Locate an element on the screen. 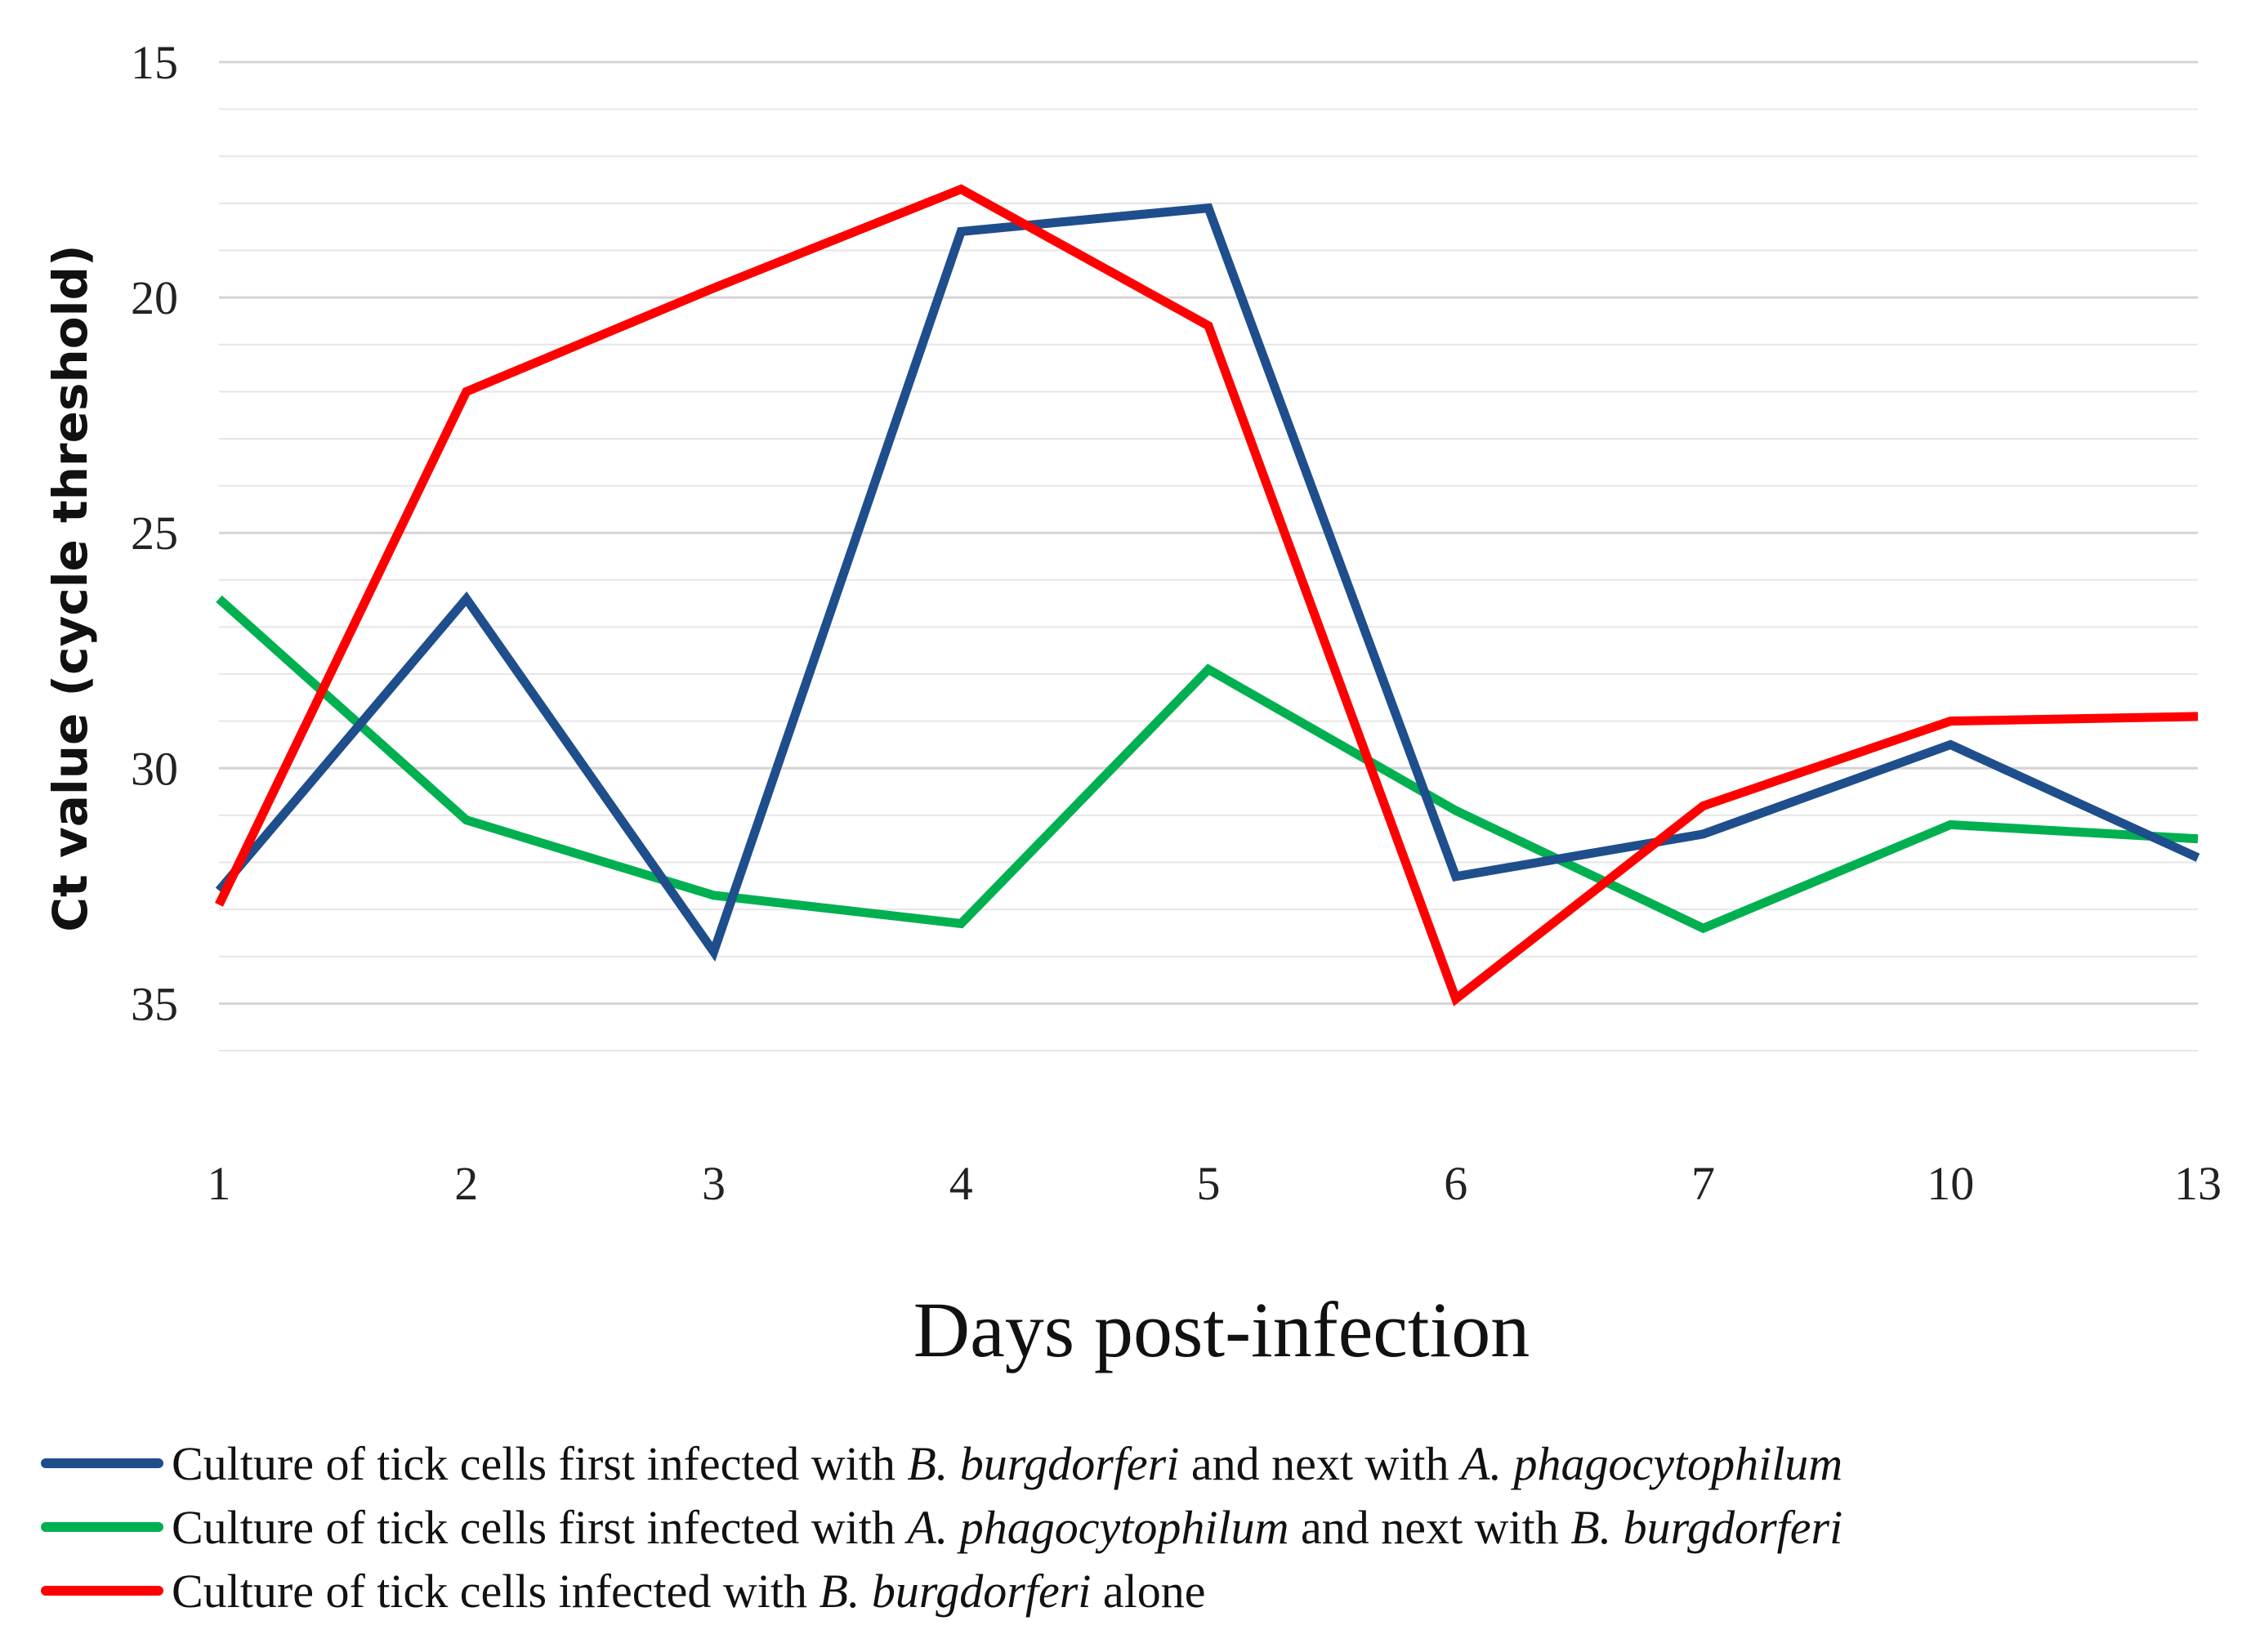  y-tick-labels: 15 20 25 30 35 is located at coordinates (154, 533).